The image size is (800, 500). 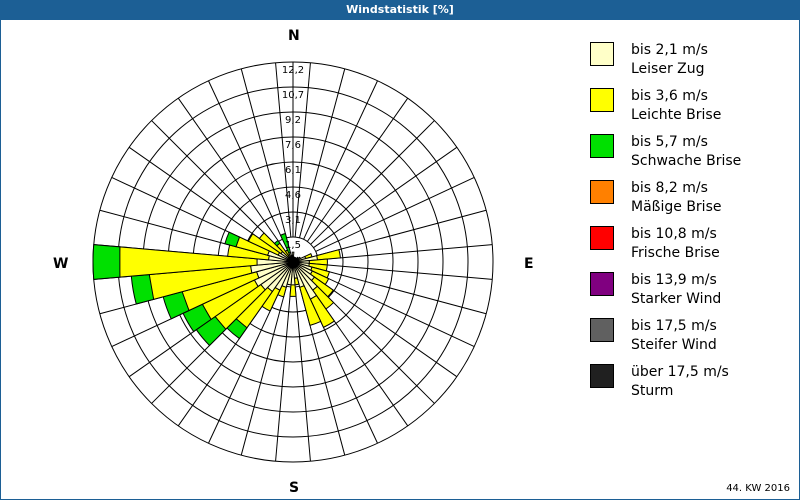 I want to click on legend-label: Steifer Wind, so click(x=674, y=345).